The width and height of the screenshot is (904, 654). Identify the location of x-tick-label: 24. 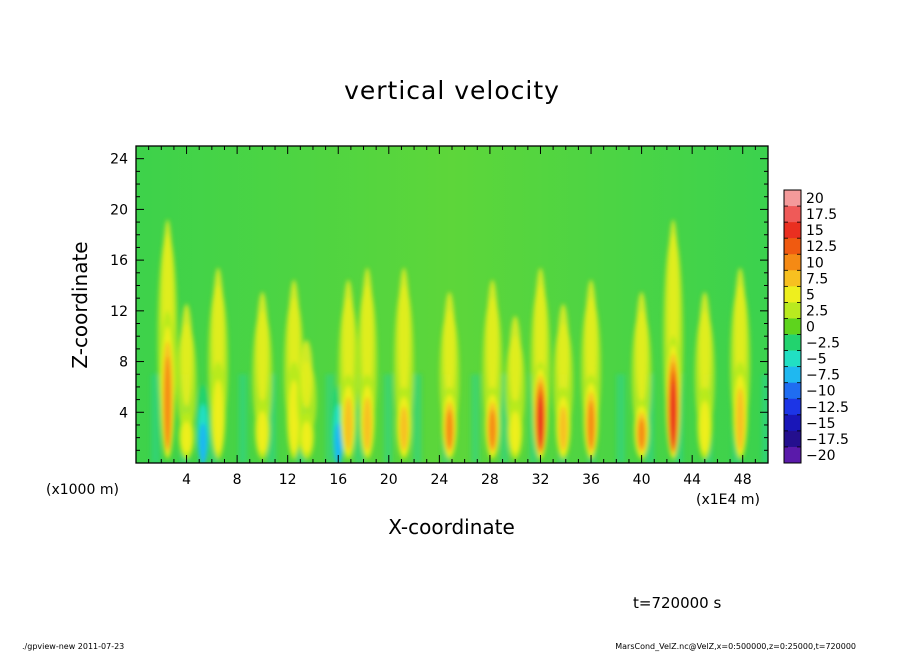
(439, 480).